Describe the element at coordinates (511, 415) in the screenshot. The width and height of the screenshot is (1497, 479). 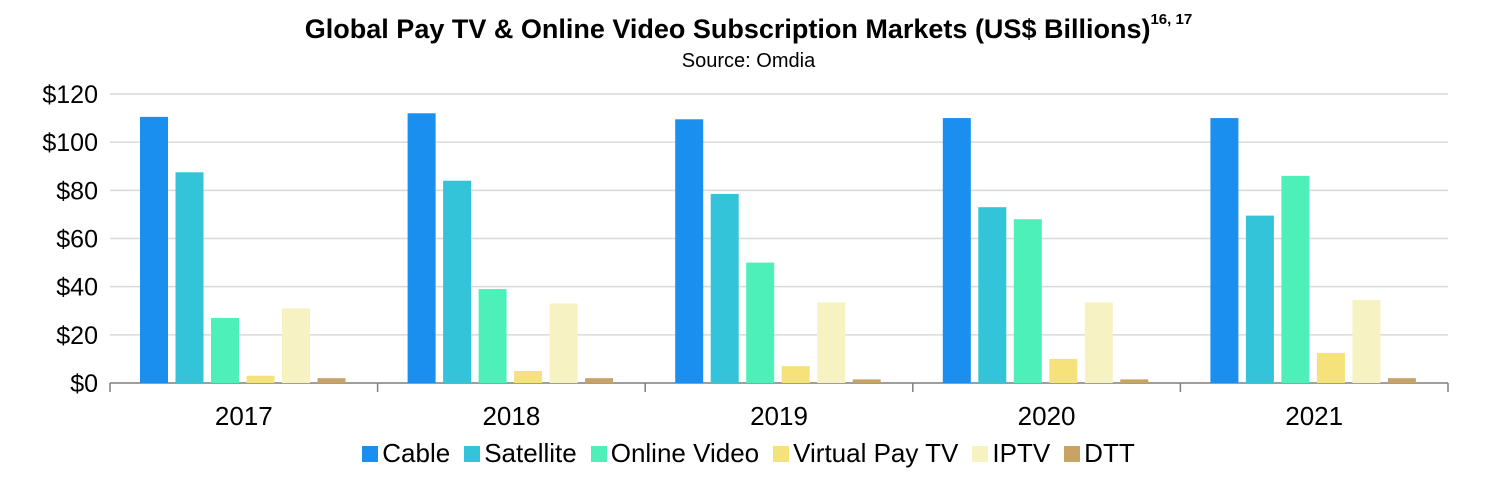
I see `x-tick-label: 2018` at that location.